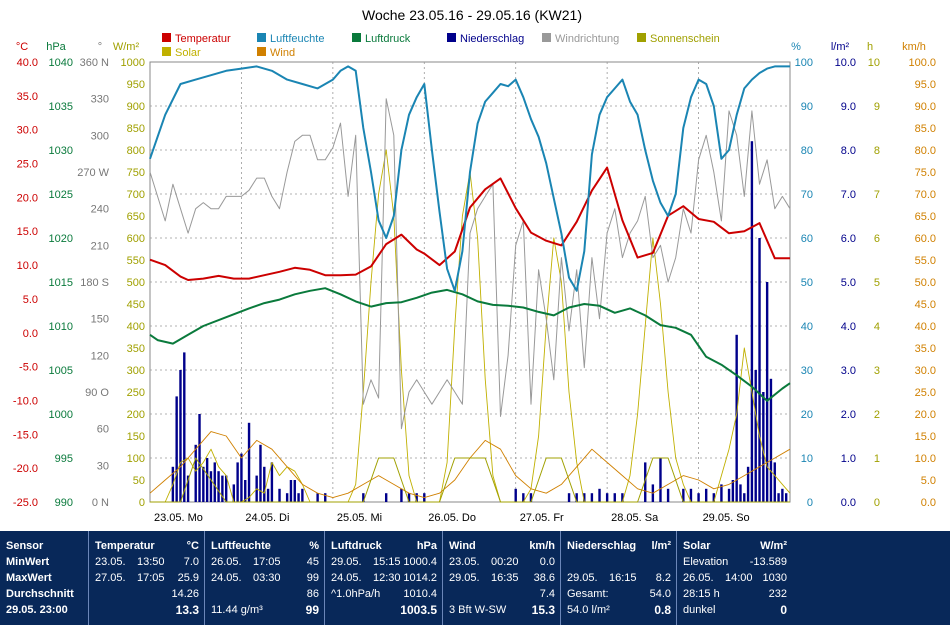 Image resolution: width=950 pixels, height=625 pixels. Describe the element at coordinates (136, 415) in the screenshot. I see `axis-tick-label: 200` at that location.